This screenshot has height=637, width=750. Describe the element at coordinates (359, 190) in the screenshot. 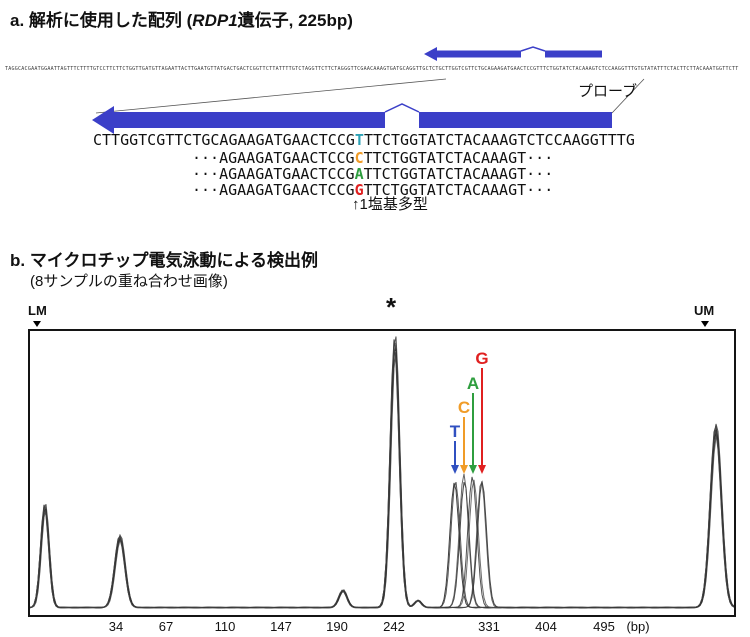

I see `snp-base-G: G` at that location.